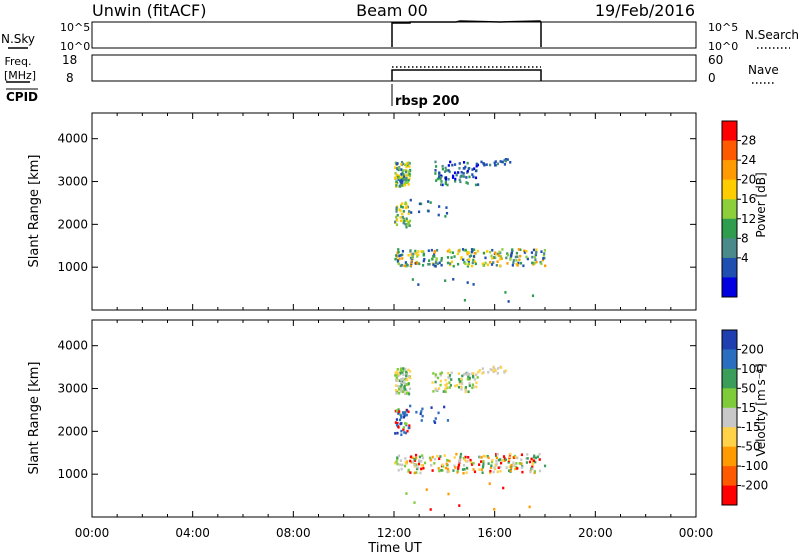  Describe the element at coordinates (696, 533) in the screenshot. I see `time-tick-label-6: 00:00` at that location.